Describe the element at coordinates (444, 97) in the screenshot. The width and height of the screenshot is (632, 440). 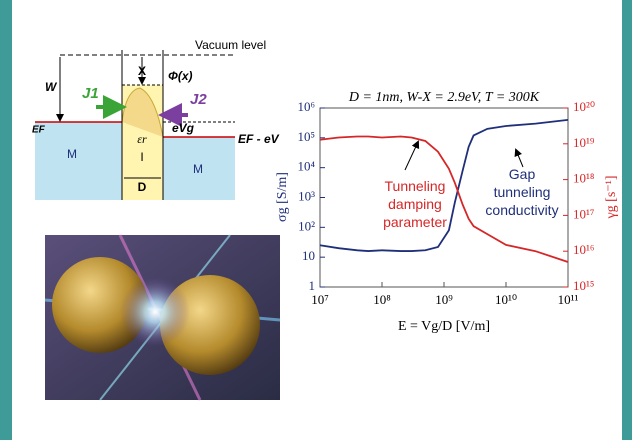
I see `chart-title: D = 1nm, W-X = 2.9eV, T = 300K` at that location.